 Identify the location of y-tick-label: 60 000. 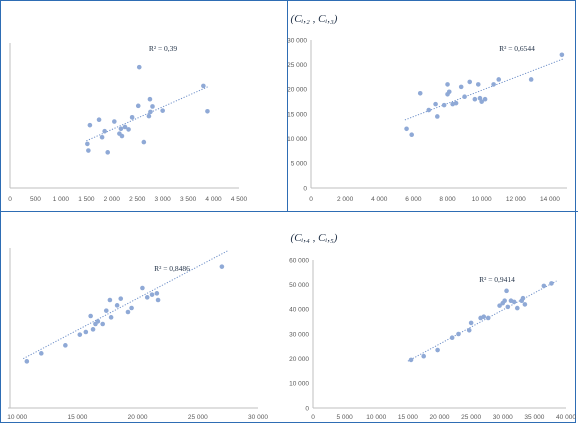
(299, 260).